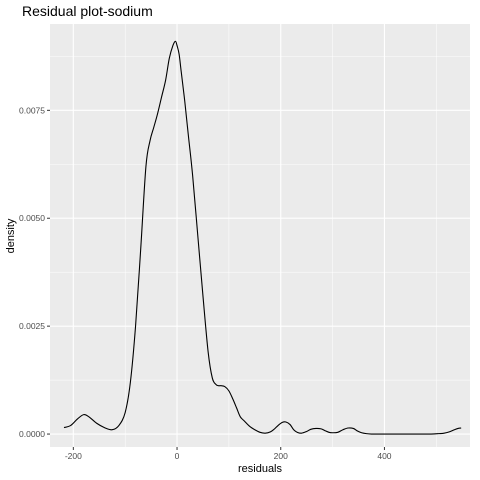  I want to click on y-tick-label: 0.0025, so click(32, 326).